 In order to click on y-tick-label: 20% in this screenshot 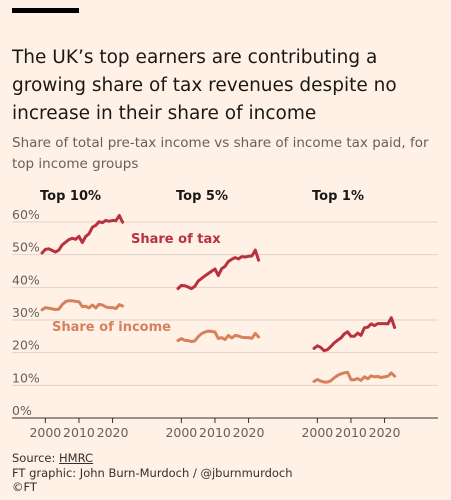, I will do `click(26, 345)`.